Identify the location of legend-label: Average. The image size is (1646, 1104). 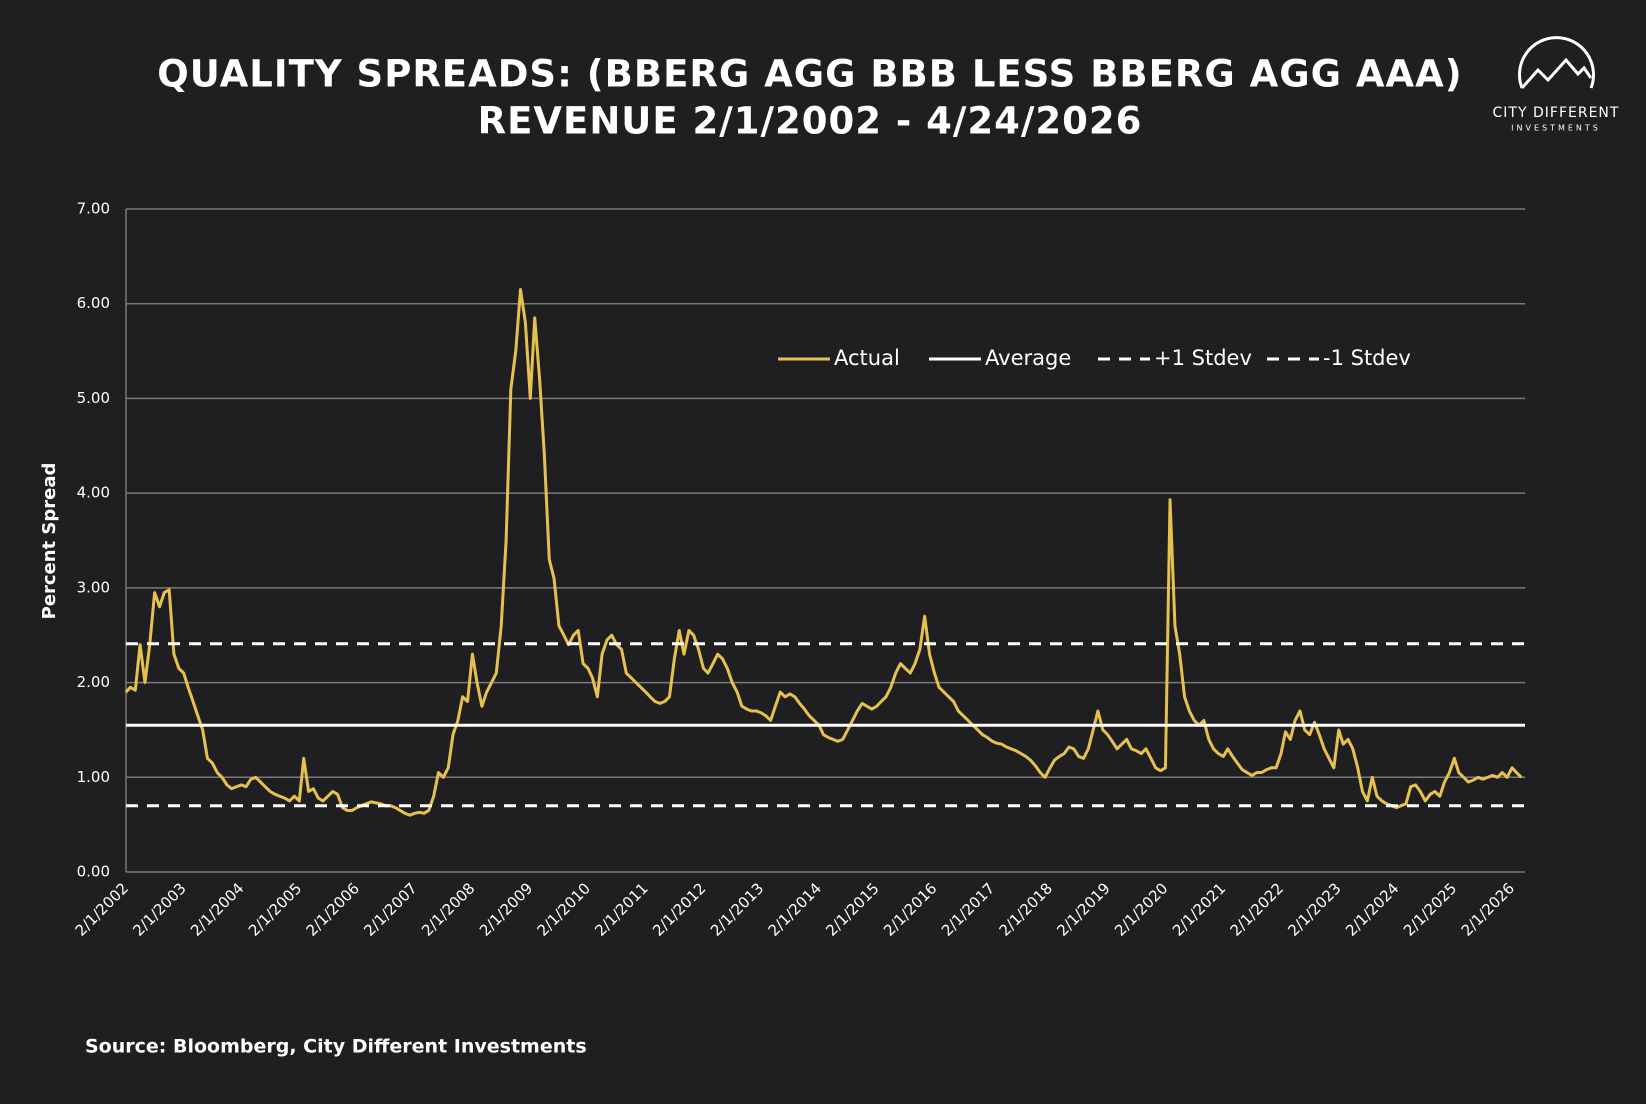
(1028, 358).